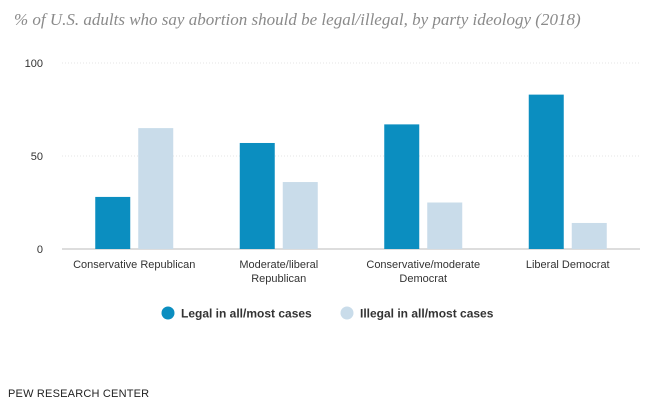 This screenshot has width=655, height=410. What do you see at coordinates (134, 265) in the screenshot?
I see `category-label-0: Conservative Republican` at bounding box center [134, 265].